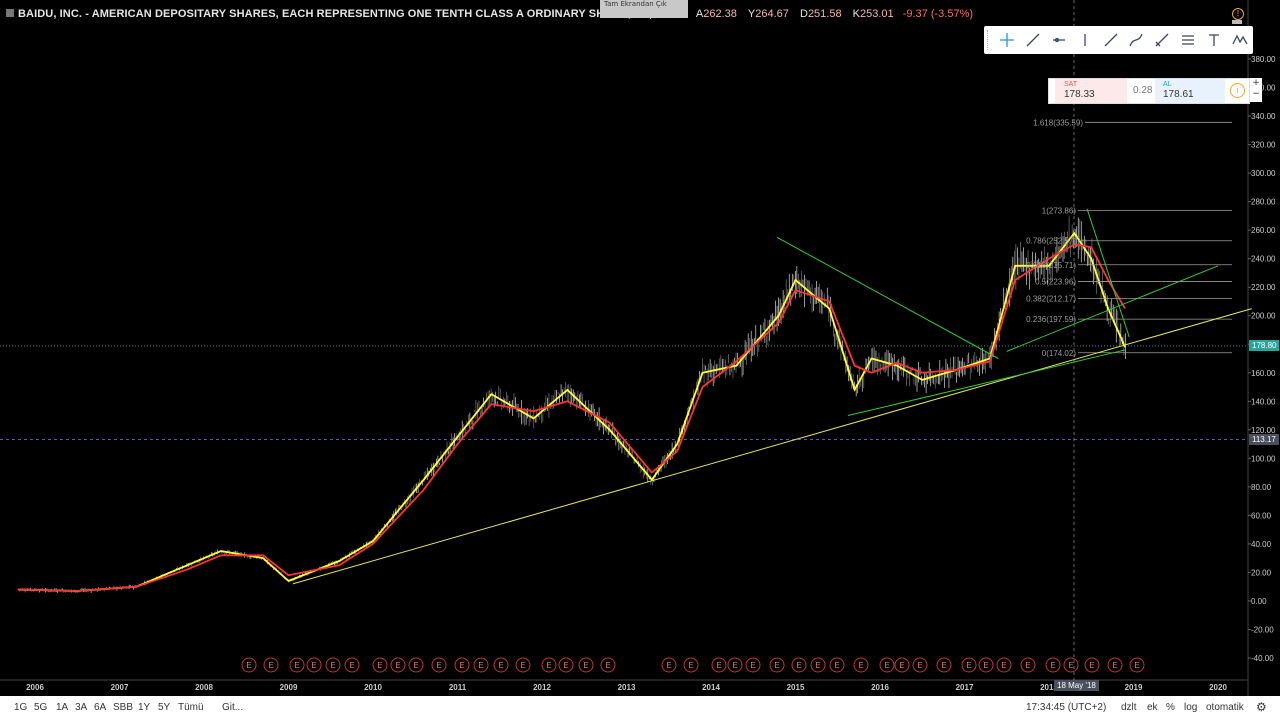 The height and width of the screenshot is (720, 1280). What do you see at coordinates (1129, 707) in the screenshot?
I see `adjust-toggle: dzlt` at bounding box center [1129, 707].